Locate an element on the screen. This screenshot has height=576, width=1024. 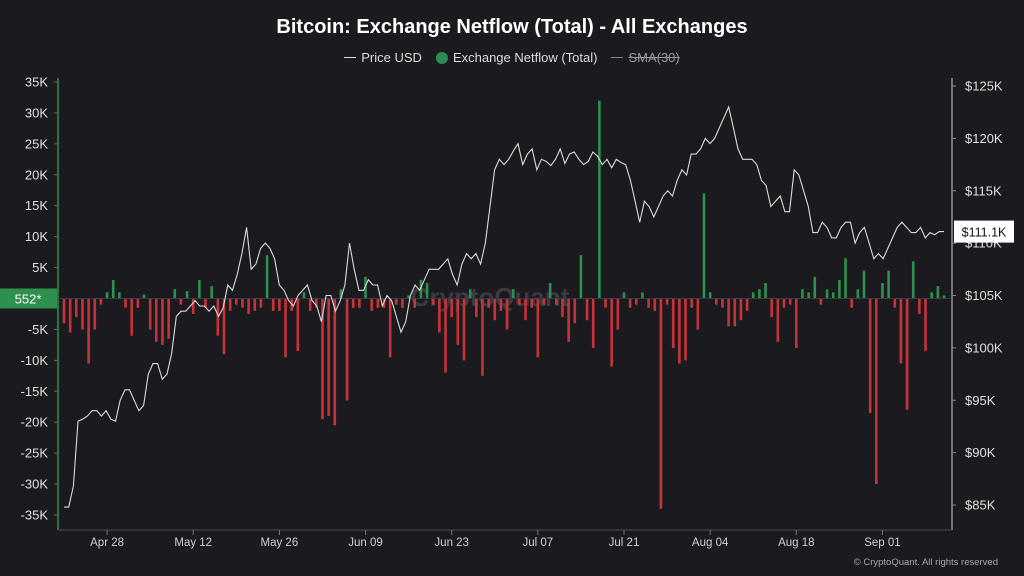
x-tick-label: Apr 28 is located at coordinates (107, 543).